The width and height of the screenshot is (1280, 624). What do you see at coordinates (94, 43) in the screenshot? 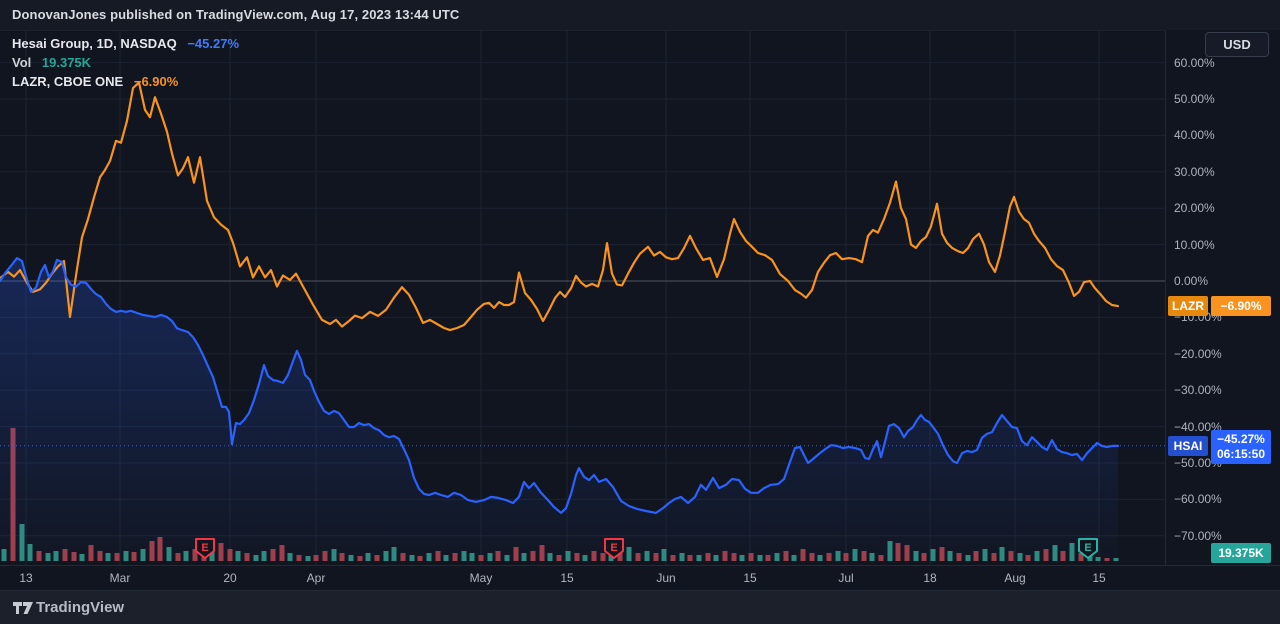
I see `main-symbol-title: Hesai Group, 1D, NASDAQ` at bounding box center [94, 43].